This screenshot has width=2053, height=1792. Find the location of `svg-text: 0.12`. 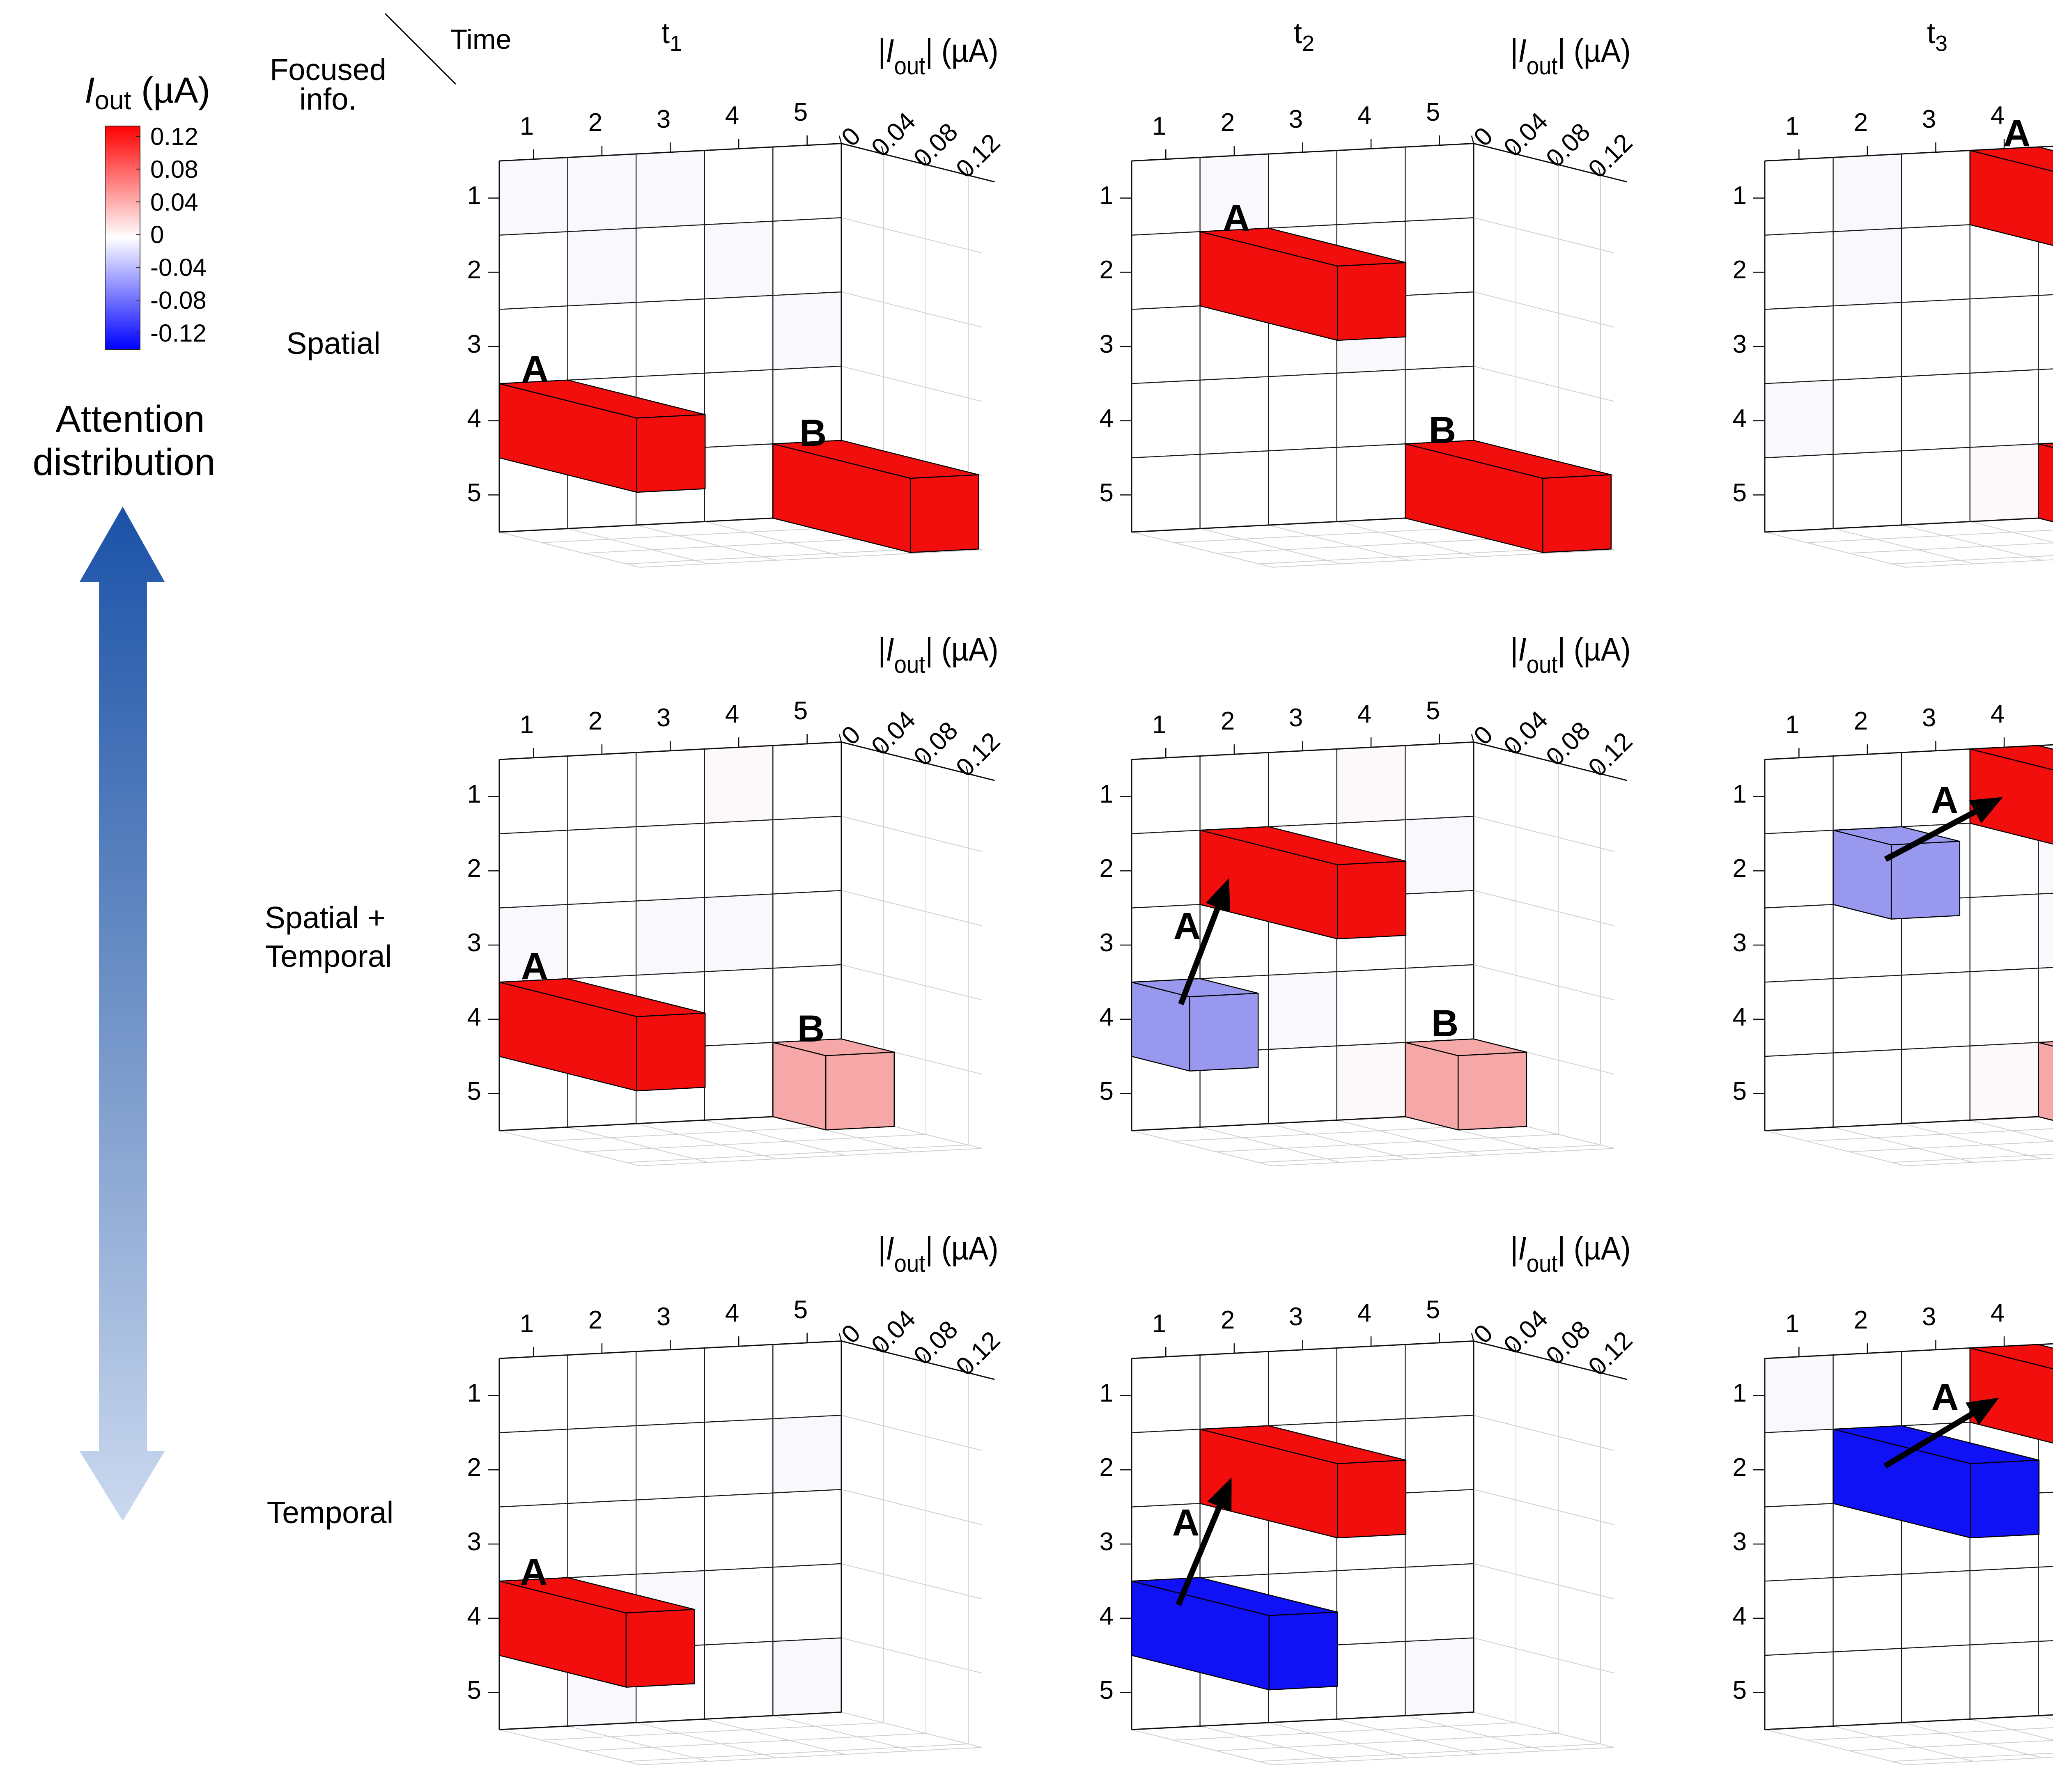

svg-text: 0.12 is located at coordinates (174, 136).